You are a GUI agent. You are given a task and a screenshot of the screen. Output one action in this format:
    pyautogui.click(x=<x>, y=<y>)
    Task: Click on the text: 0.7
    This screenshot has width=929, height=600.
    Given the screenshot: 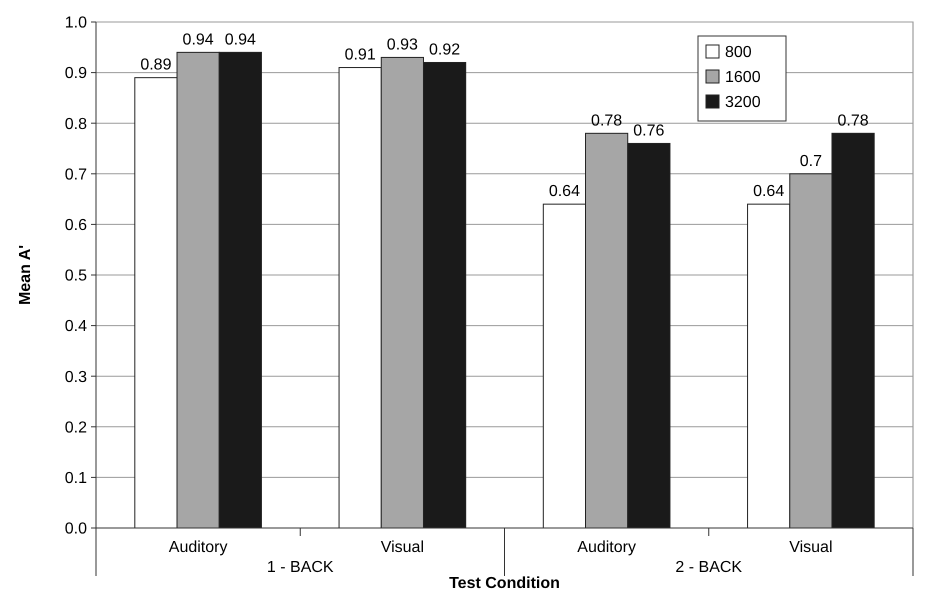 What is the action you would take?
    pyautogui.click(x=811, y=161)
    